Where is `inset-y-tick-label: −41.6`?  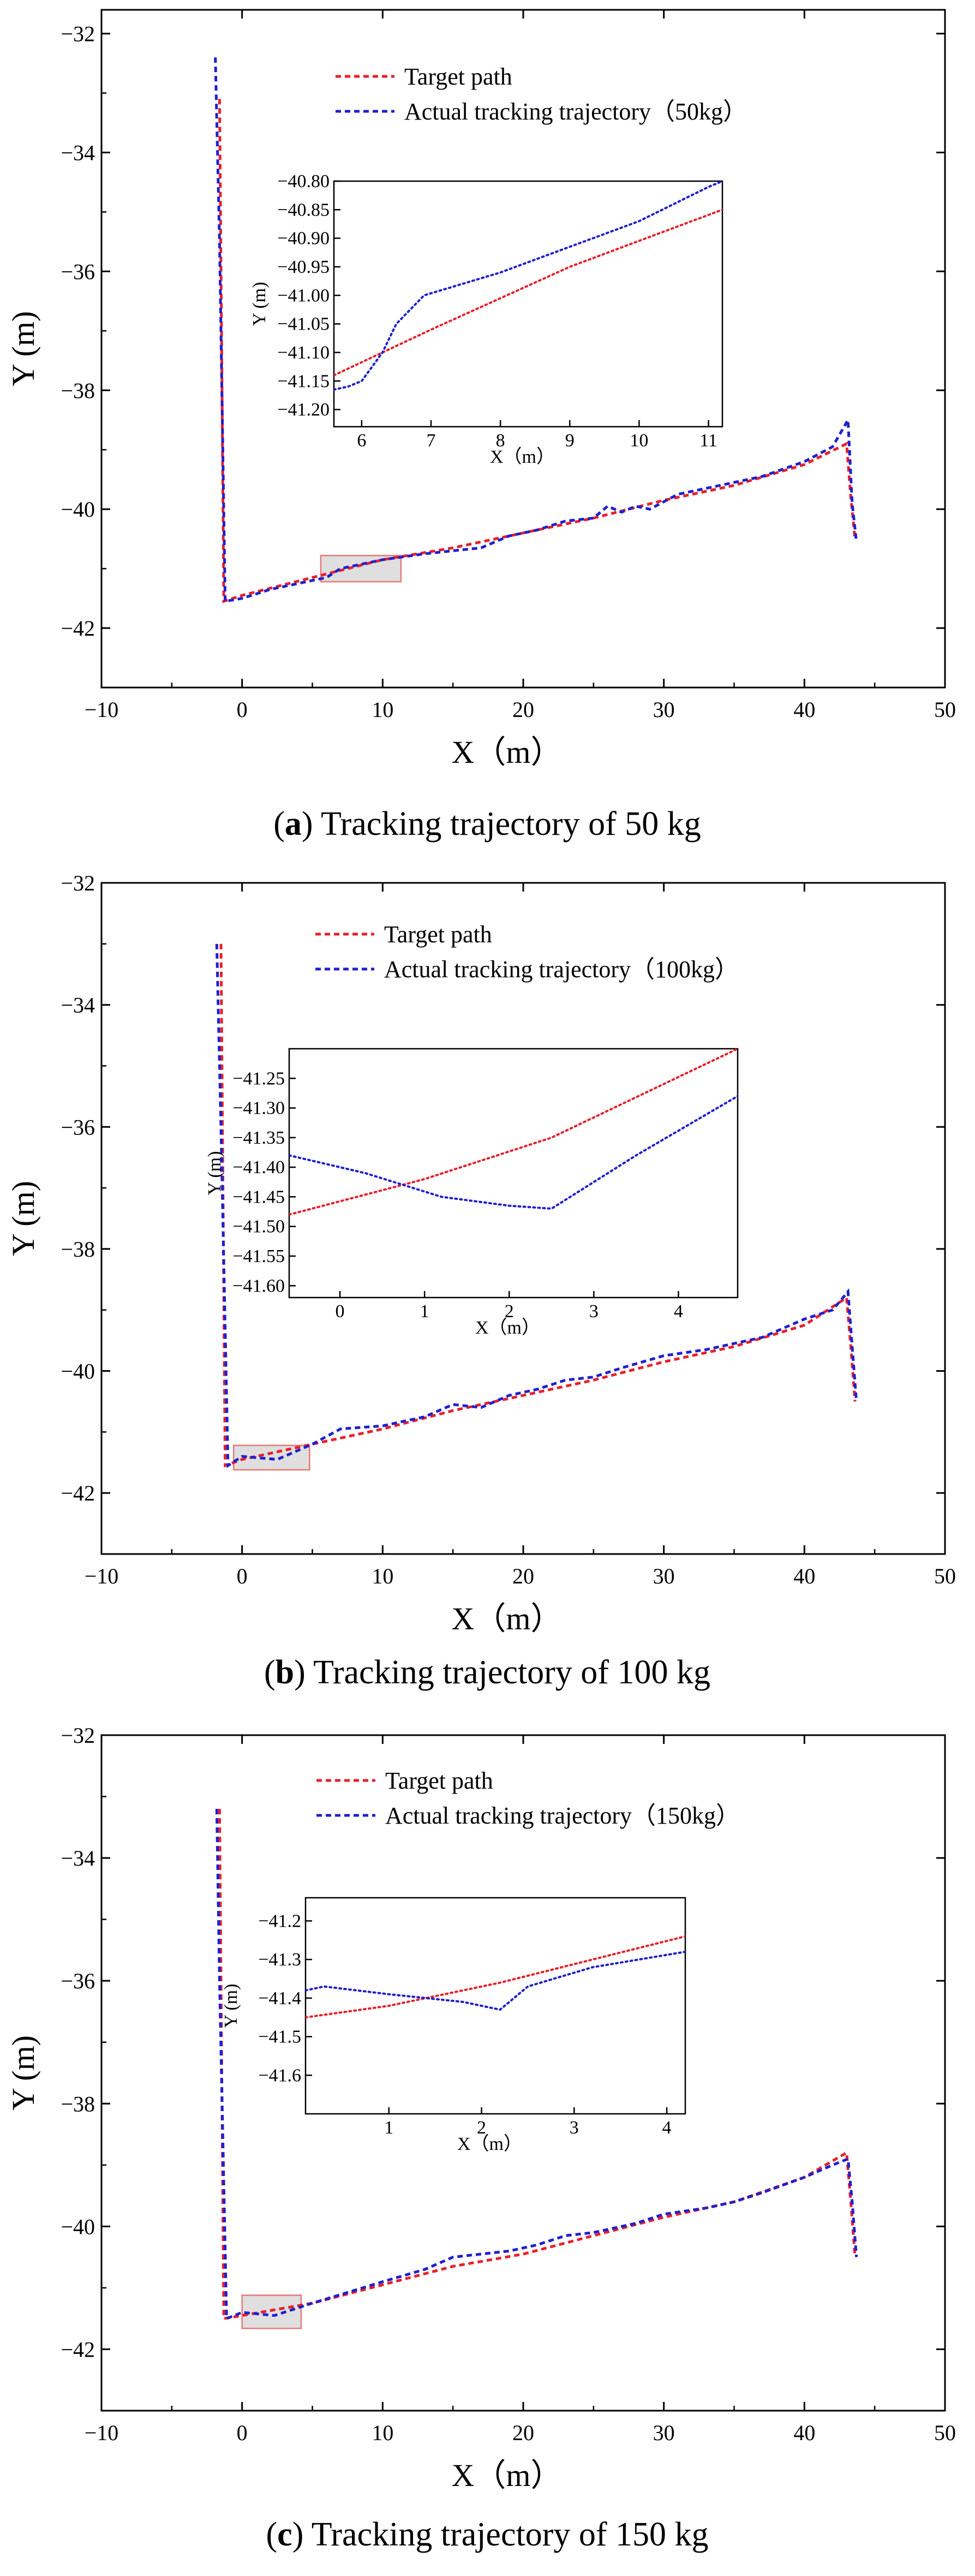
inset-y-tick-label: −41.6 is located at coordinates (279, 2075).